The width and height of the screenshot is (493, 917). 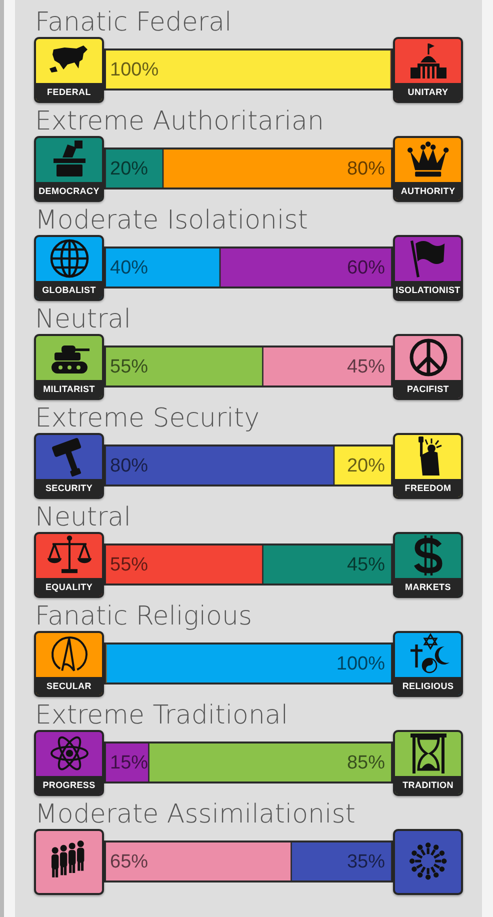 I want to click on y-tick-label: Extreme Traditional, so click(x=161, y=715).